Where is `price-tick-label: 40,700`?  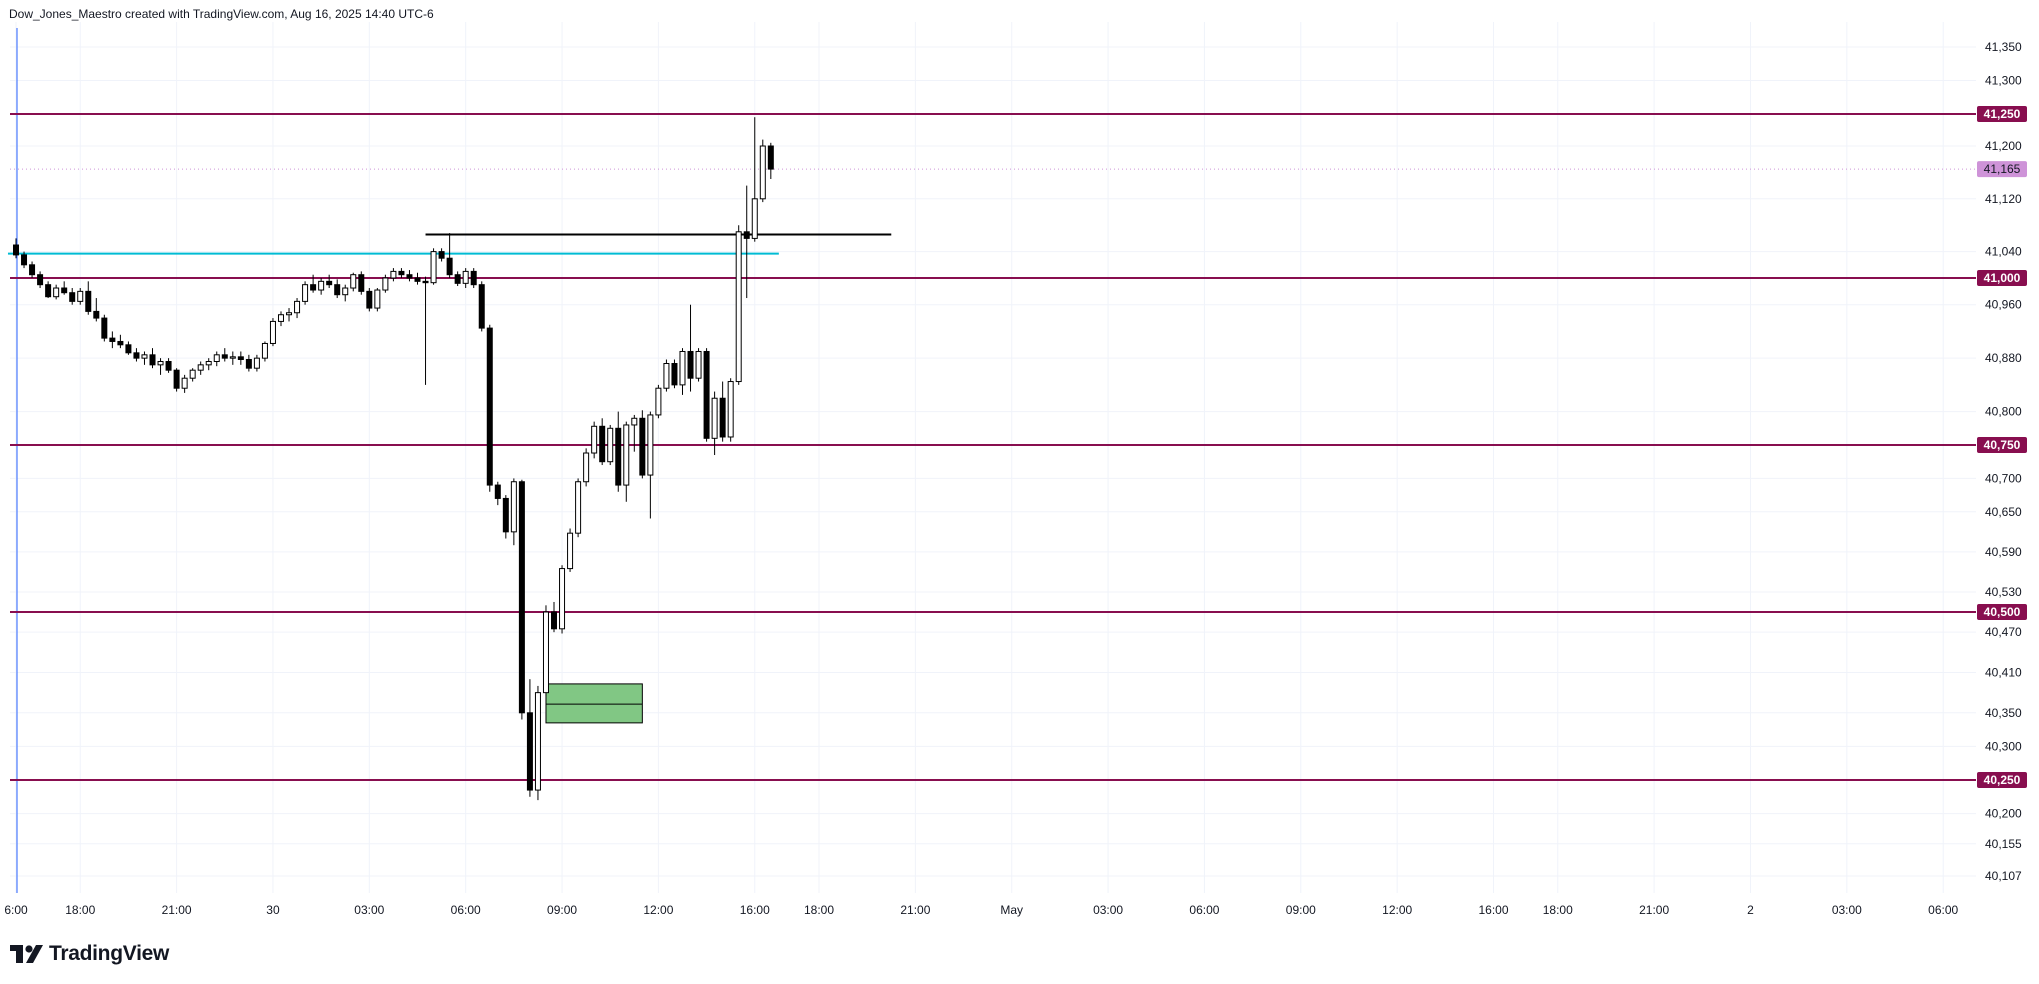
price-tick-label: 40,700 is located at coordinates (2003, 478).